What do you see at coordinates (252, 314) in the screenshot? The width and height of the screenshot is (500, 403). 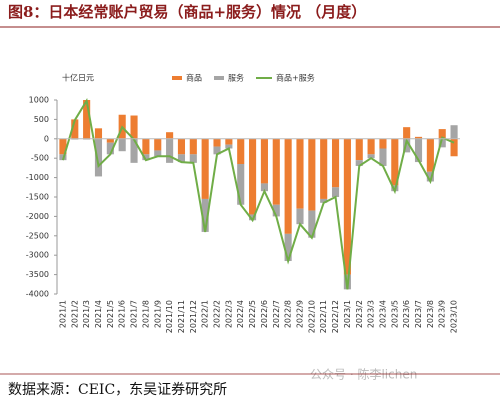 I see `x-tick-label: 2022/5` at bounding box center [252, 314].